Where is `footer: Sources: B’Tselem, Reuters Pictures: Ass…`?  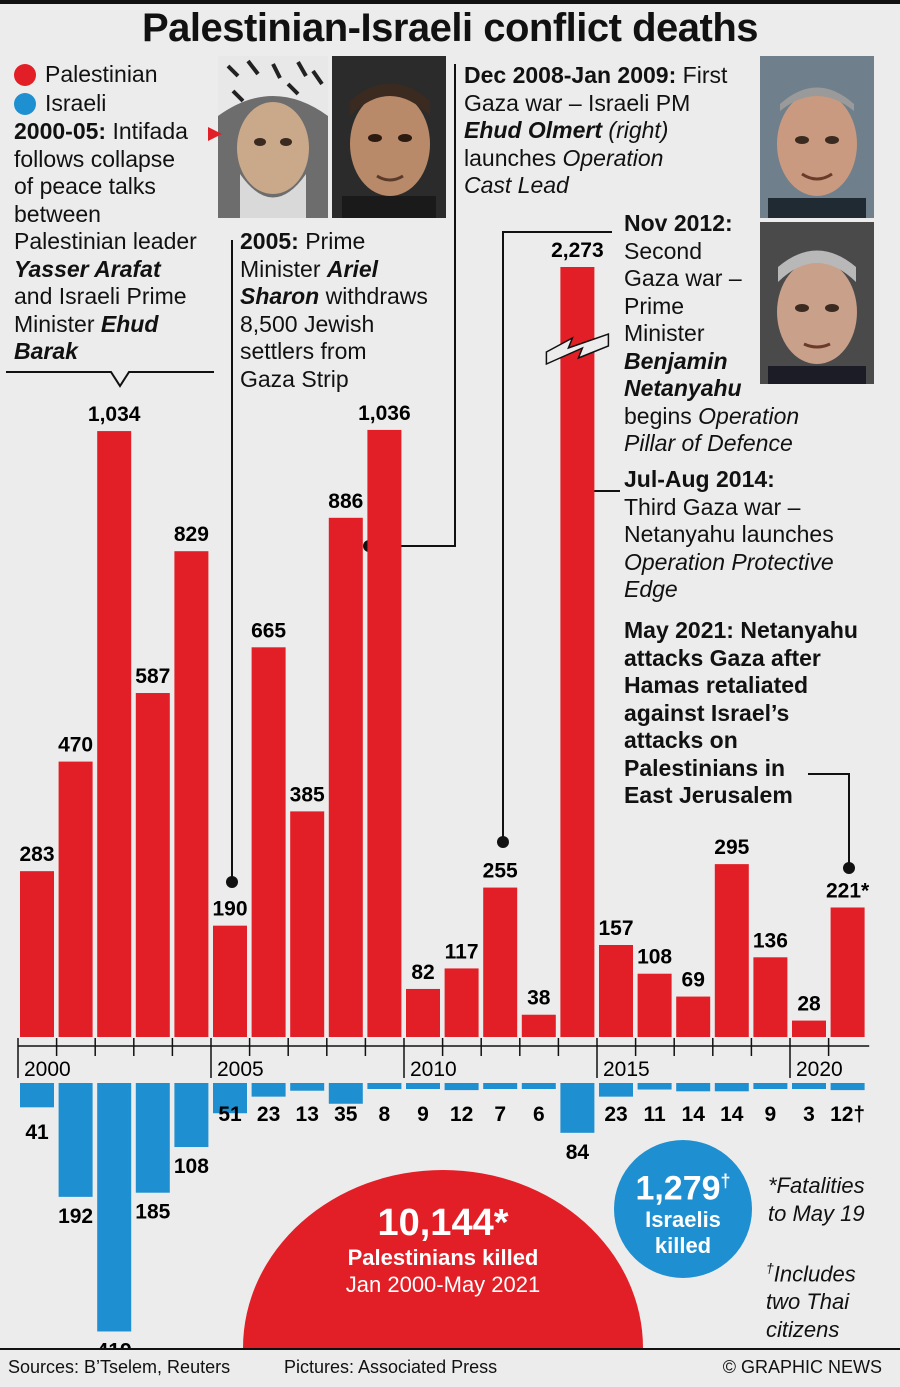
footer: Sources: B’Tselem, Reuters Pictures: Ass… is located at coordinates (450, 1367).